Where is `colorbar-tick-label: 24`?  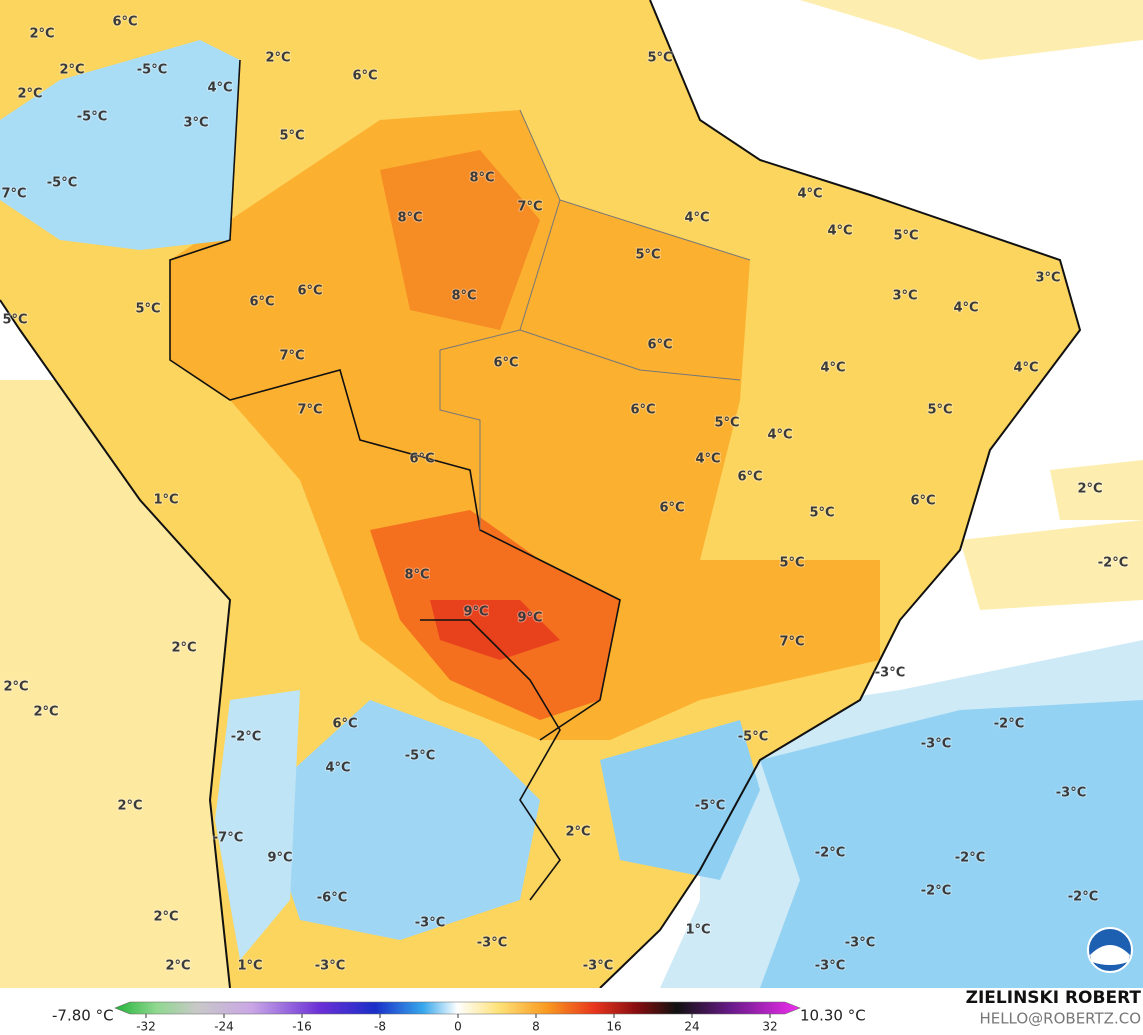 colorbar-tick-label: 24 is located at coordinates (691, 1027).